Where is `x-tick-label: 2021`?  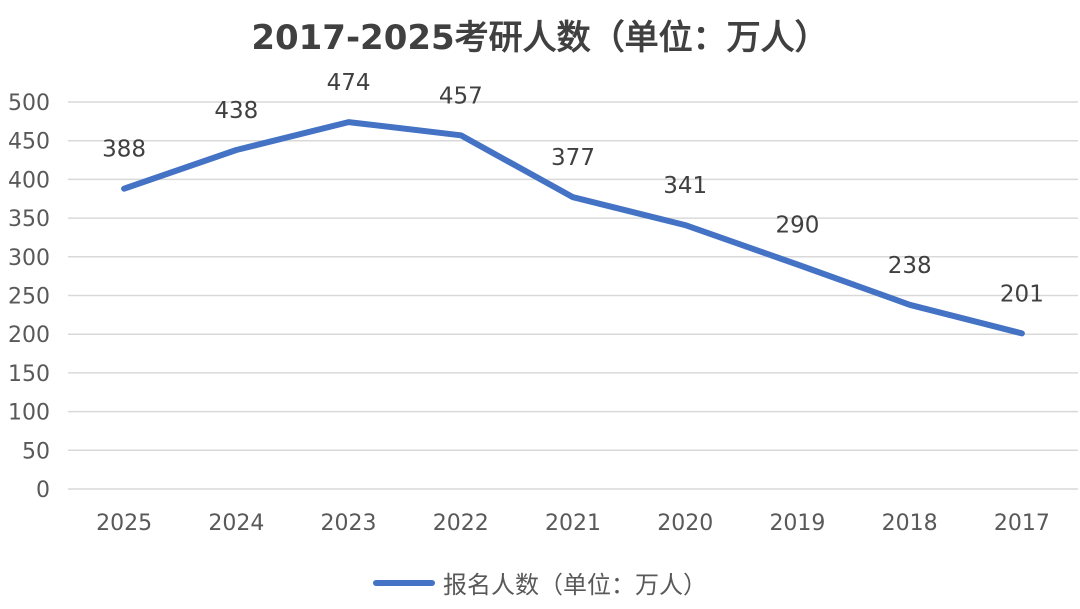 x-tick-label: 2021 is located at coordinates (573, 523).